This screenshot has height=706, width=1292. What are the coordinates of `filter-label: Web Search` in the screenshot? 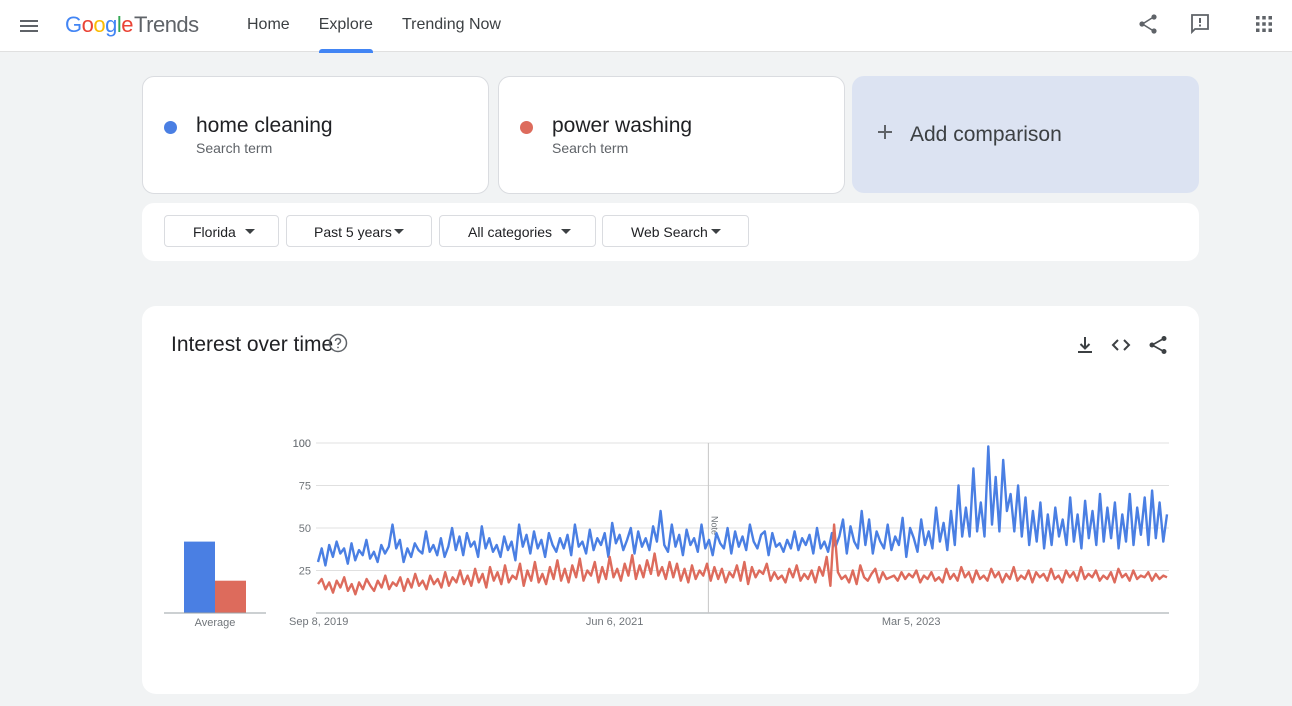 It's located at (669, 232).